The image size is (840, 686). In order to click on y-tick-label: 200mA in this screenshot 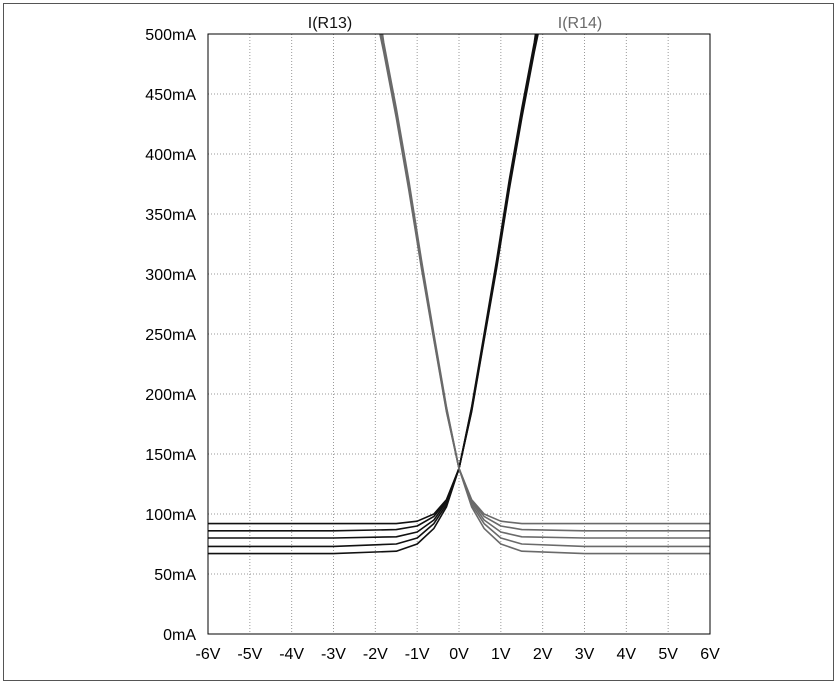, I will do `click(170, 395)`.